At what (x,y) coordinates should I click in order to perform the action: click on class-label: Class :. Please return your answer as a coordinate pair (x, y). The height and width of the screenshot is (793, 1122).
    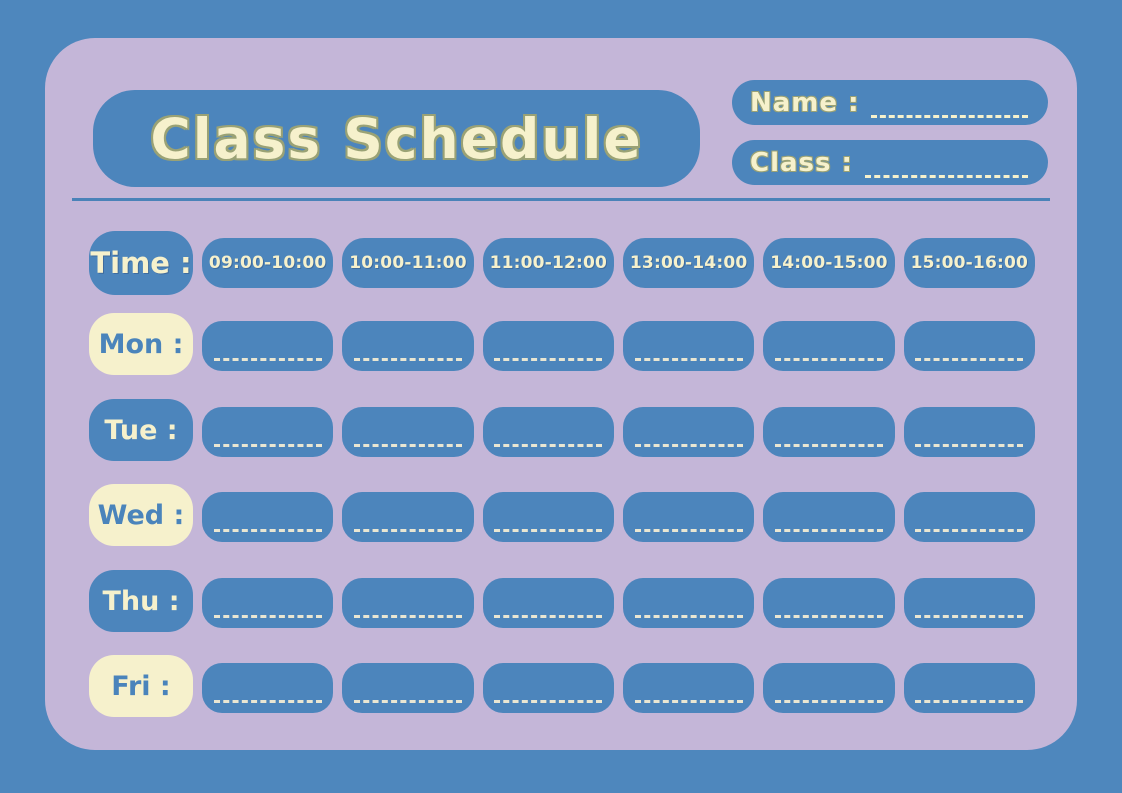
    Looking at the image, I should click on (801, 162).